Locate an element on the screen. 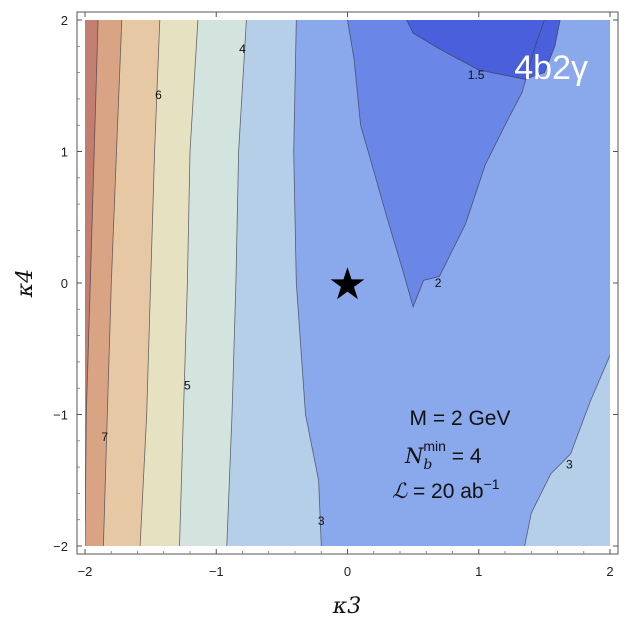 The height and width of the screenshot is (626, 636). y-tick-label-0: −2 is located at coordinates (60, 546).